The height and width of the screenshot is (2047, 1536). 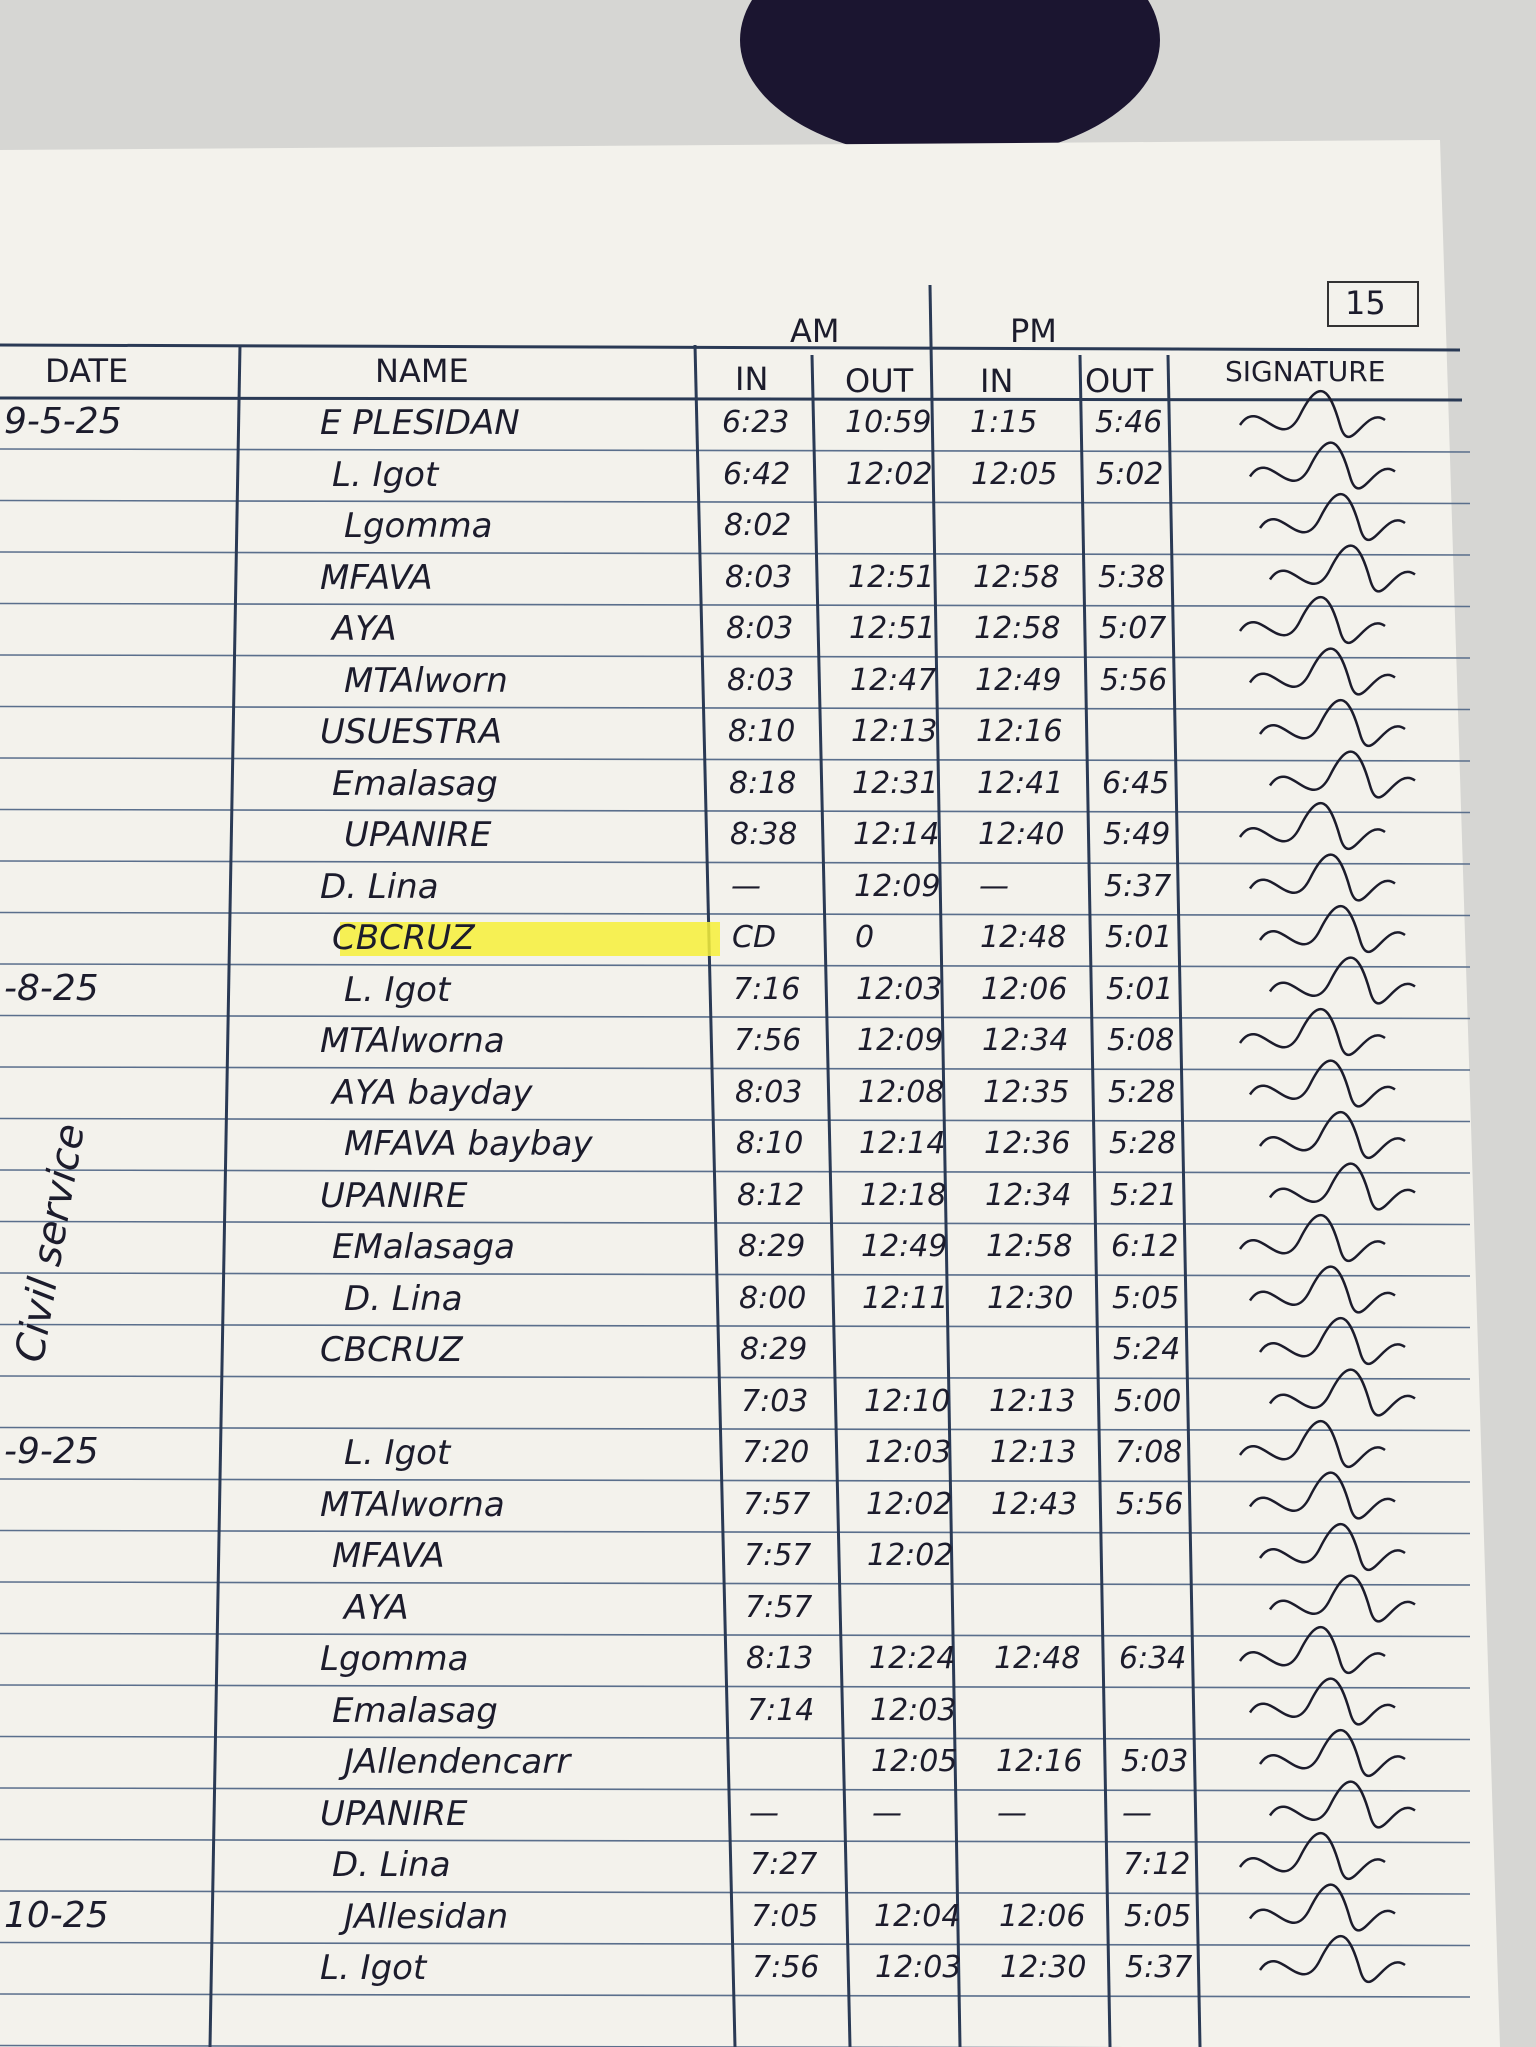 I want to click on am-out: 10:59, so click(x=888, y=422).